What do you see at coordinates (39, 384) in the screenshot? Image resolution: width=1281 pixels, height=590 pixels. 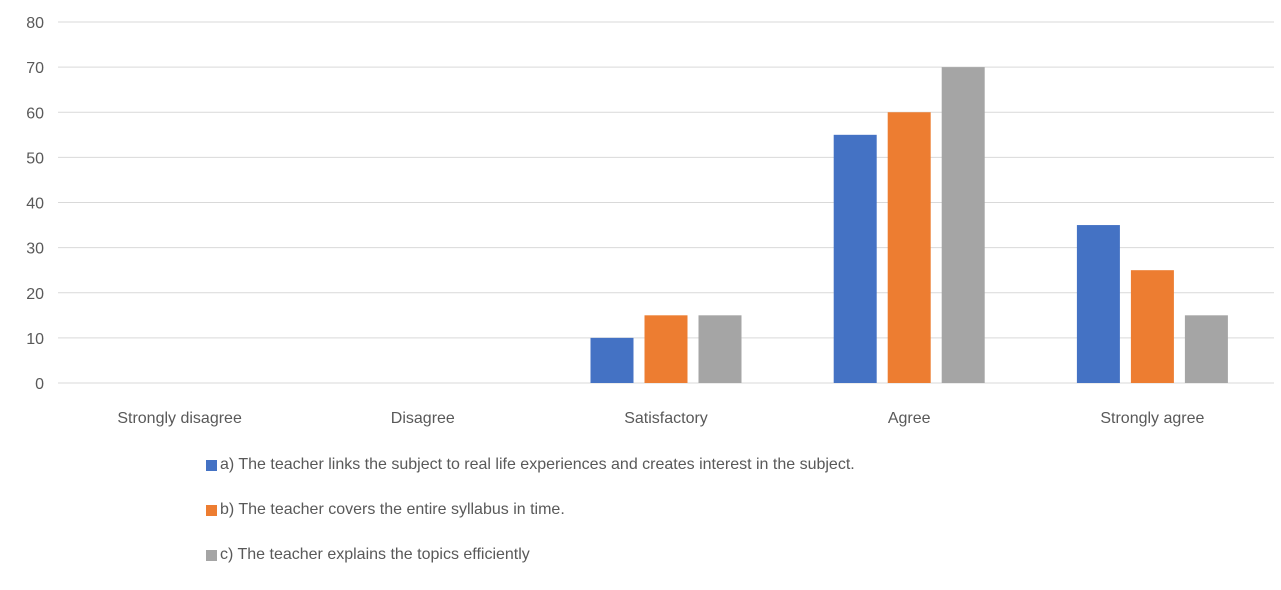 I see `y-tick-label: 0` at bounding box center [39, 384].